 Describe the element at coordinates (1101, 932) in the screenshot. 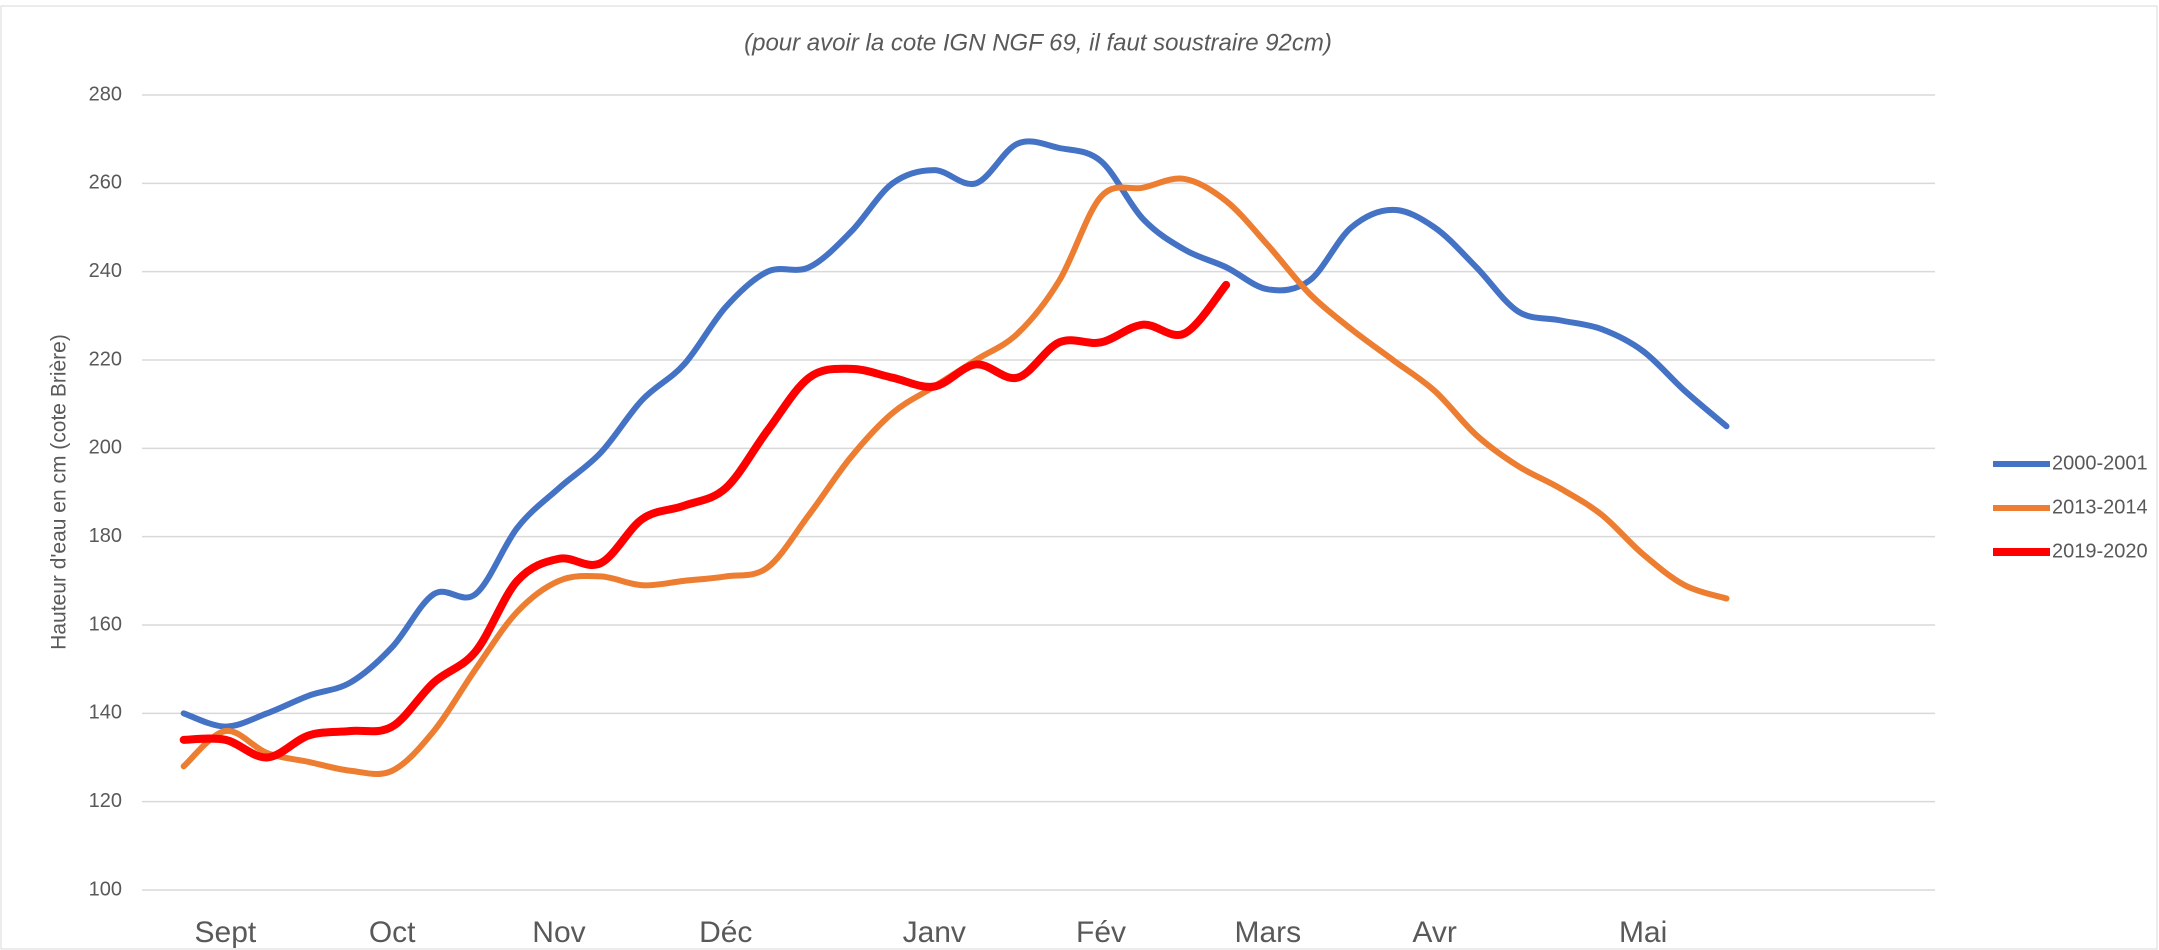

I see `x-tick-label: Fév` at that location.